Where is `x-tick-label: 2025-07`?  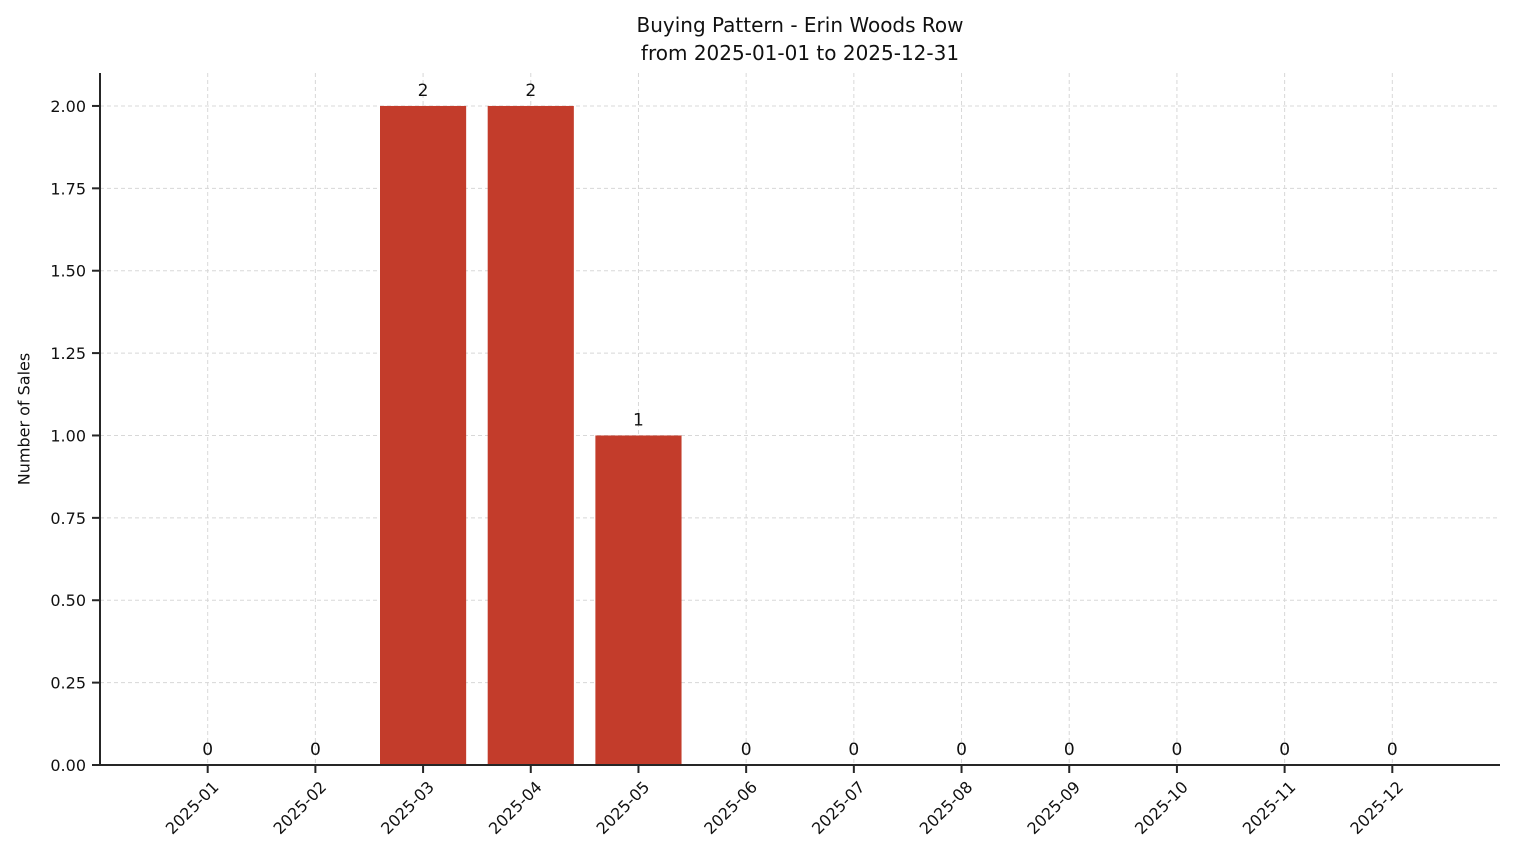
x-tick-label: 2025-07 is located at coordinates (838, 807).